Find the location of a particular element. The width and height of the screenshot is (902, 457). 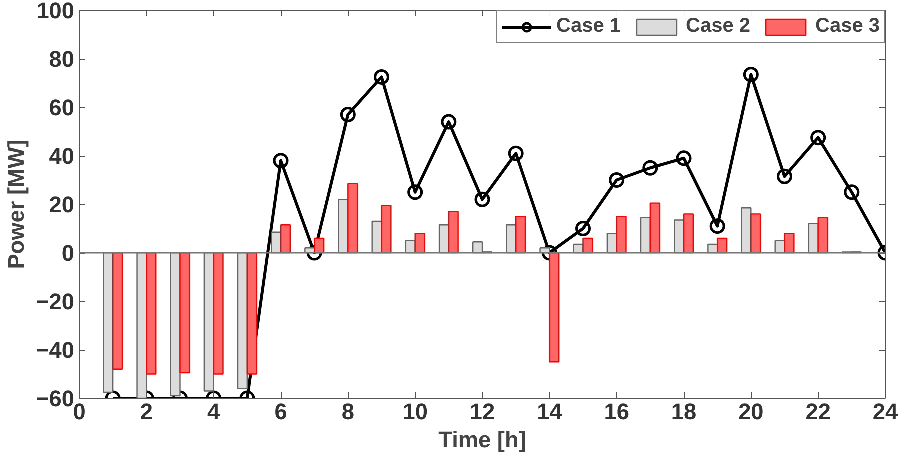

x-tick-label: 22 is located at coordinates (818, 411).